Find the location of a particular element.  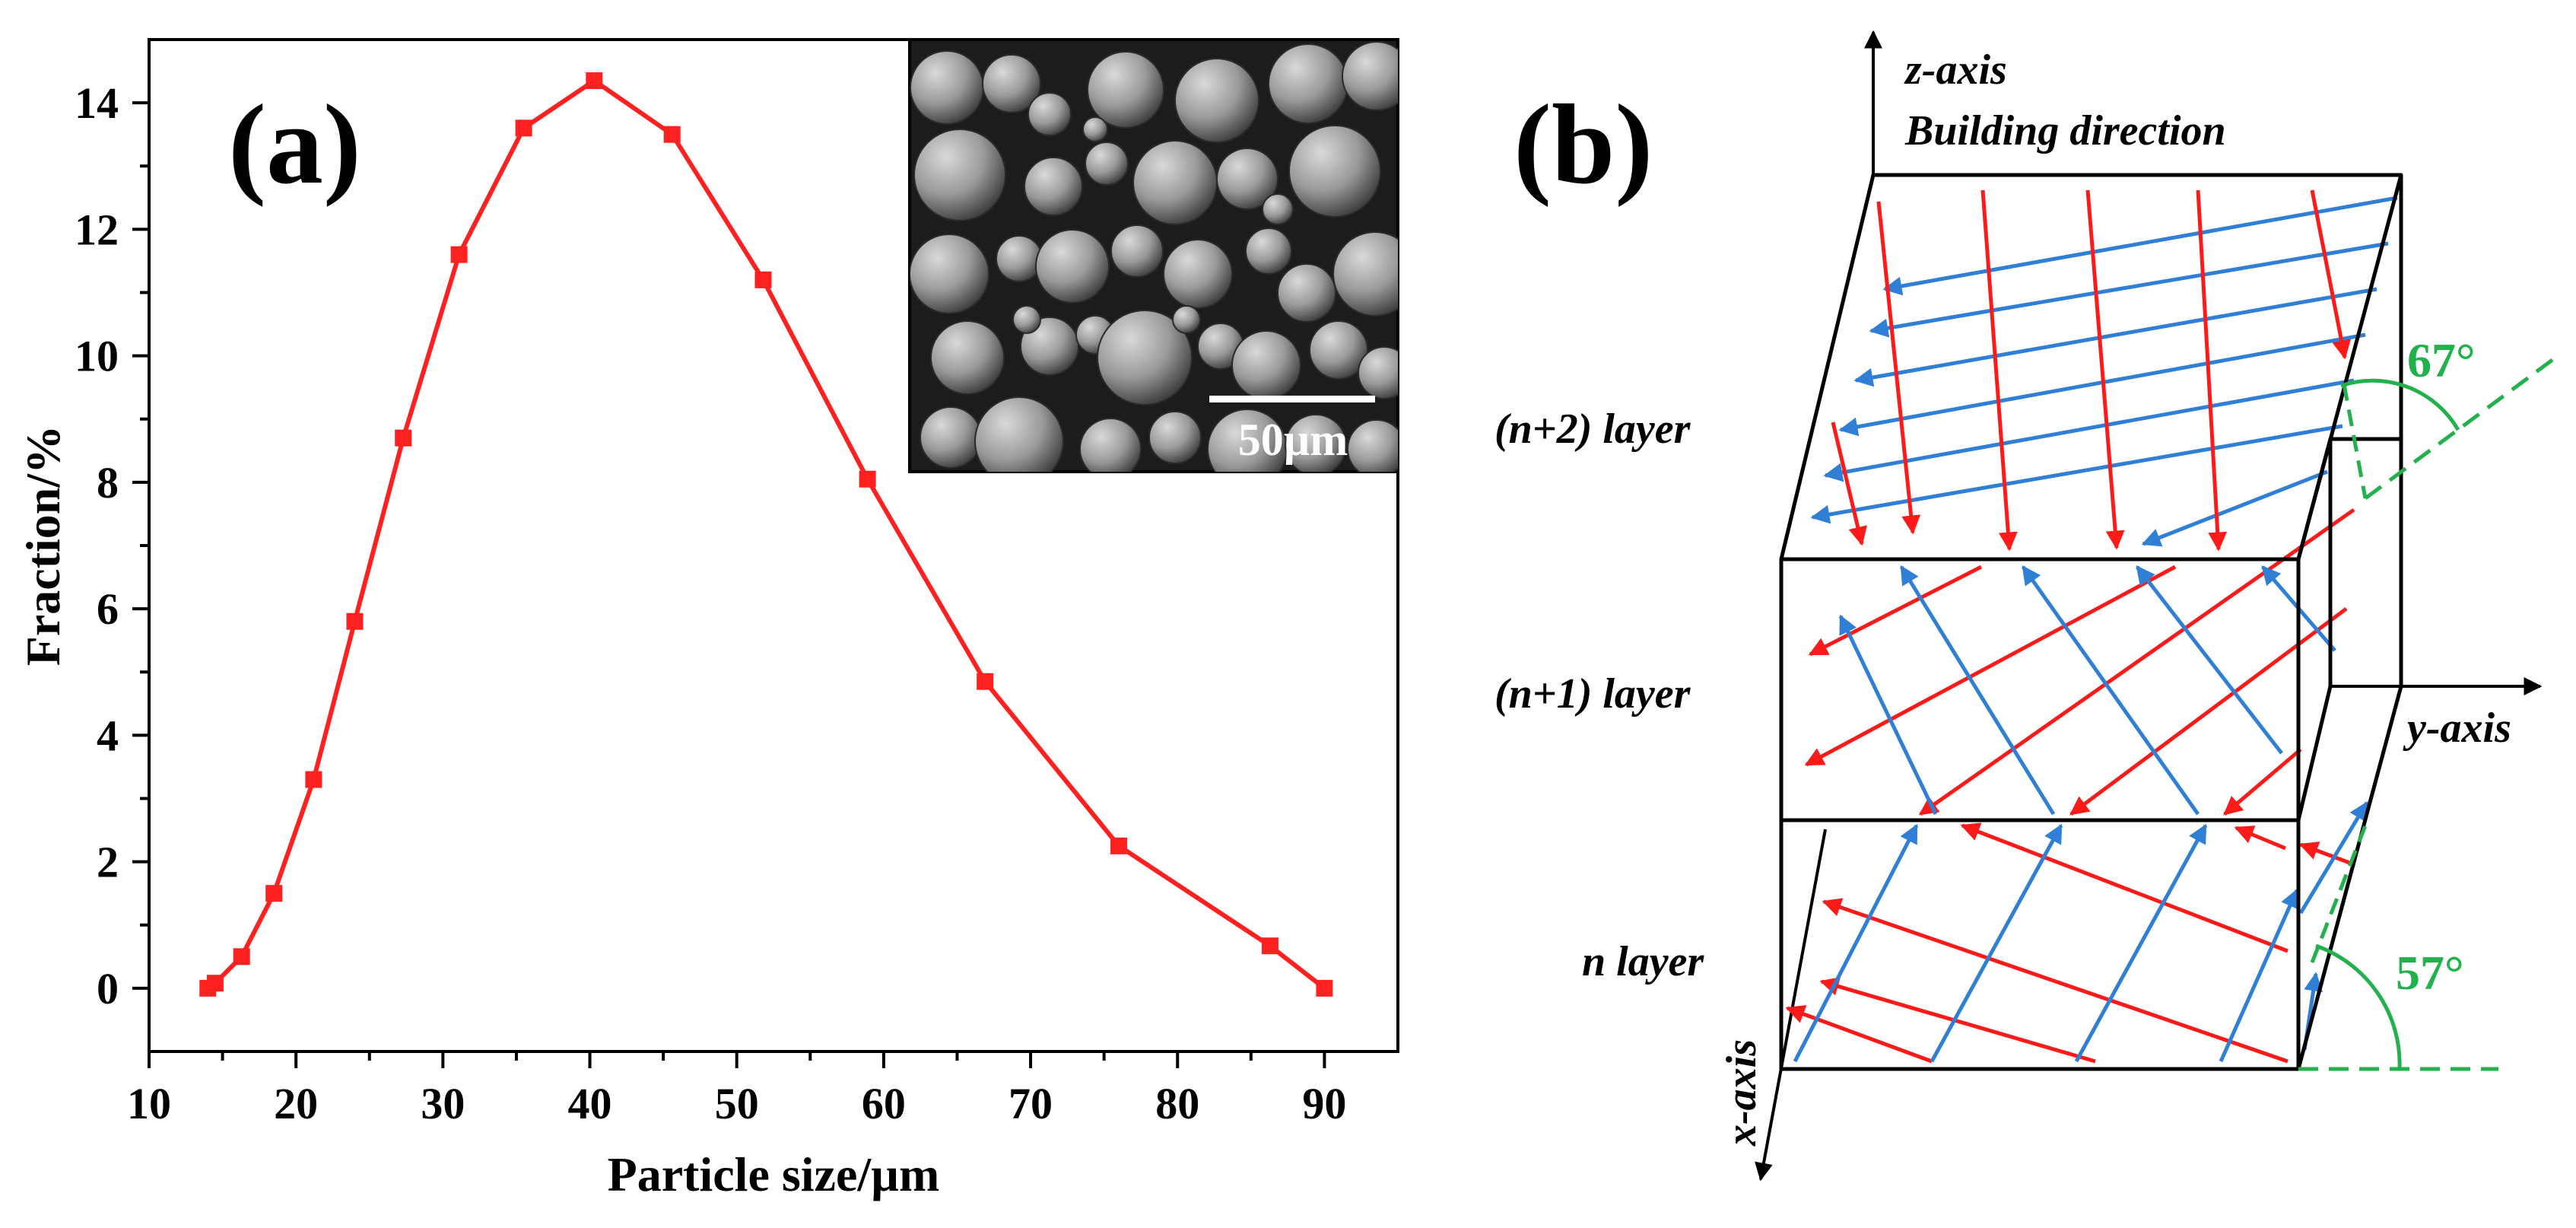

angle-67-arc is located at coordinates (2400, 404).